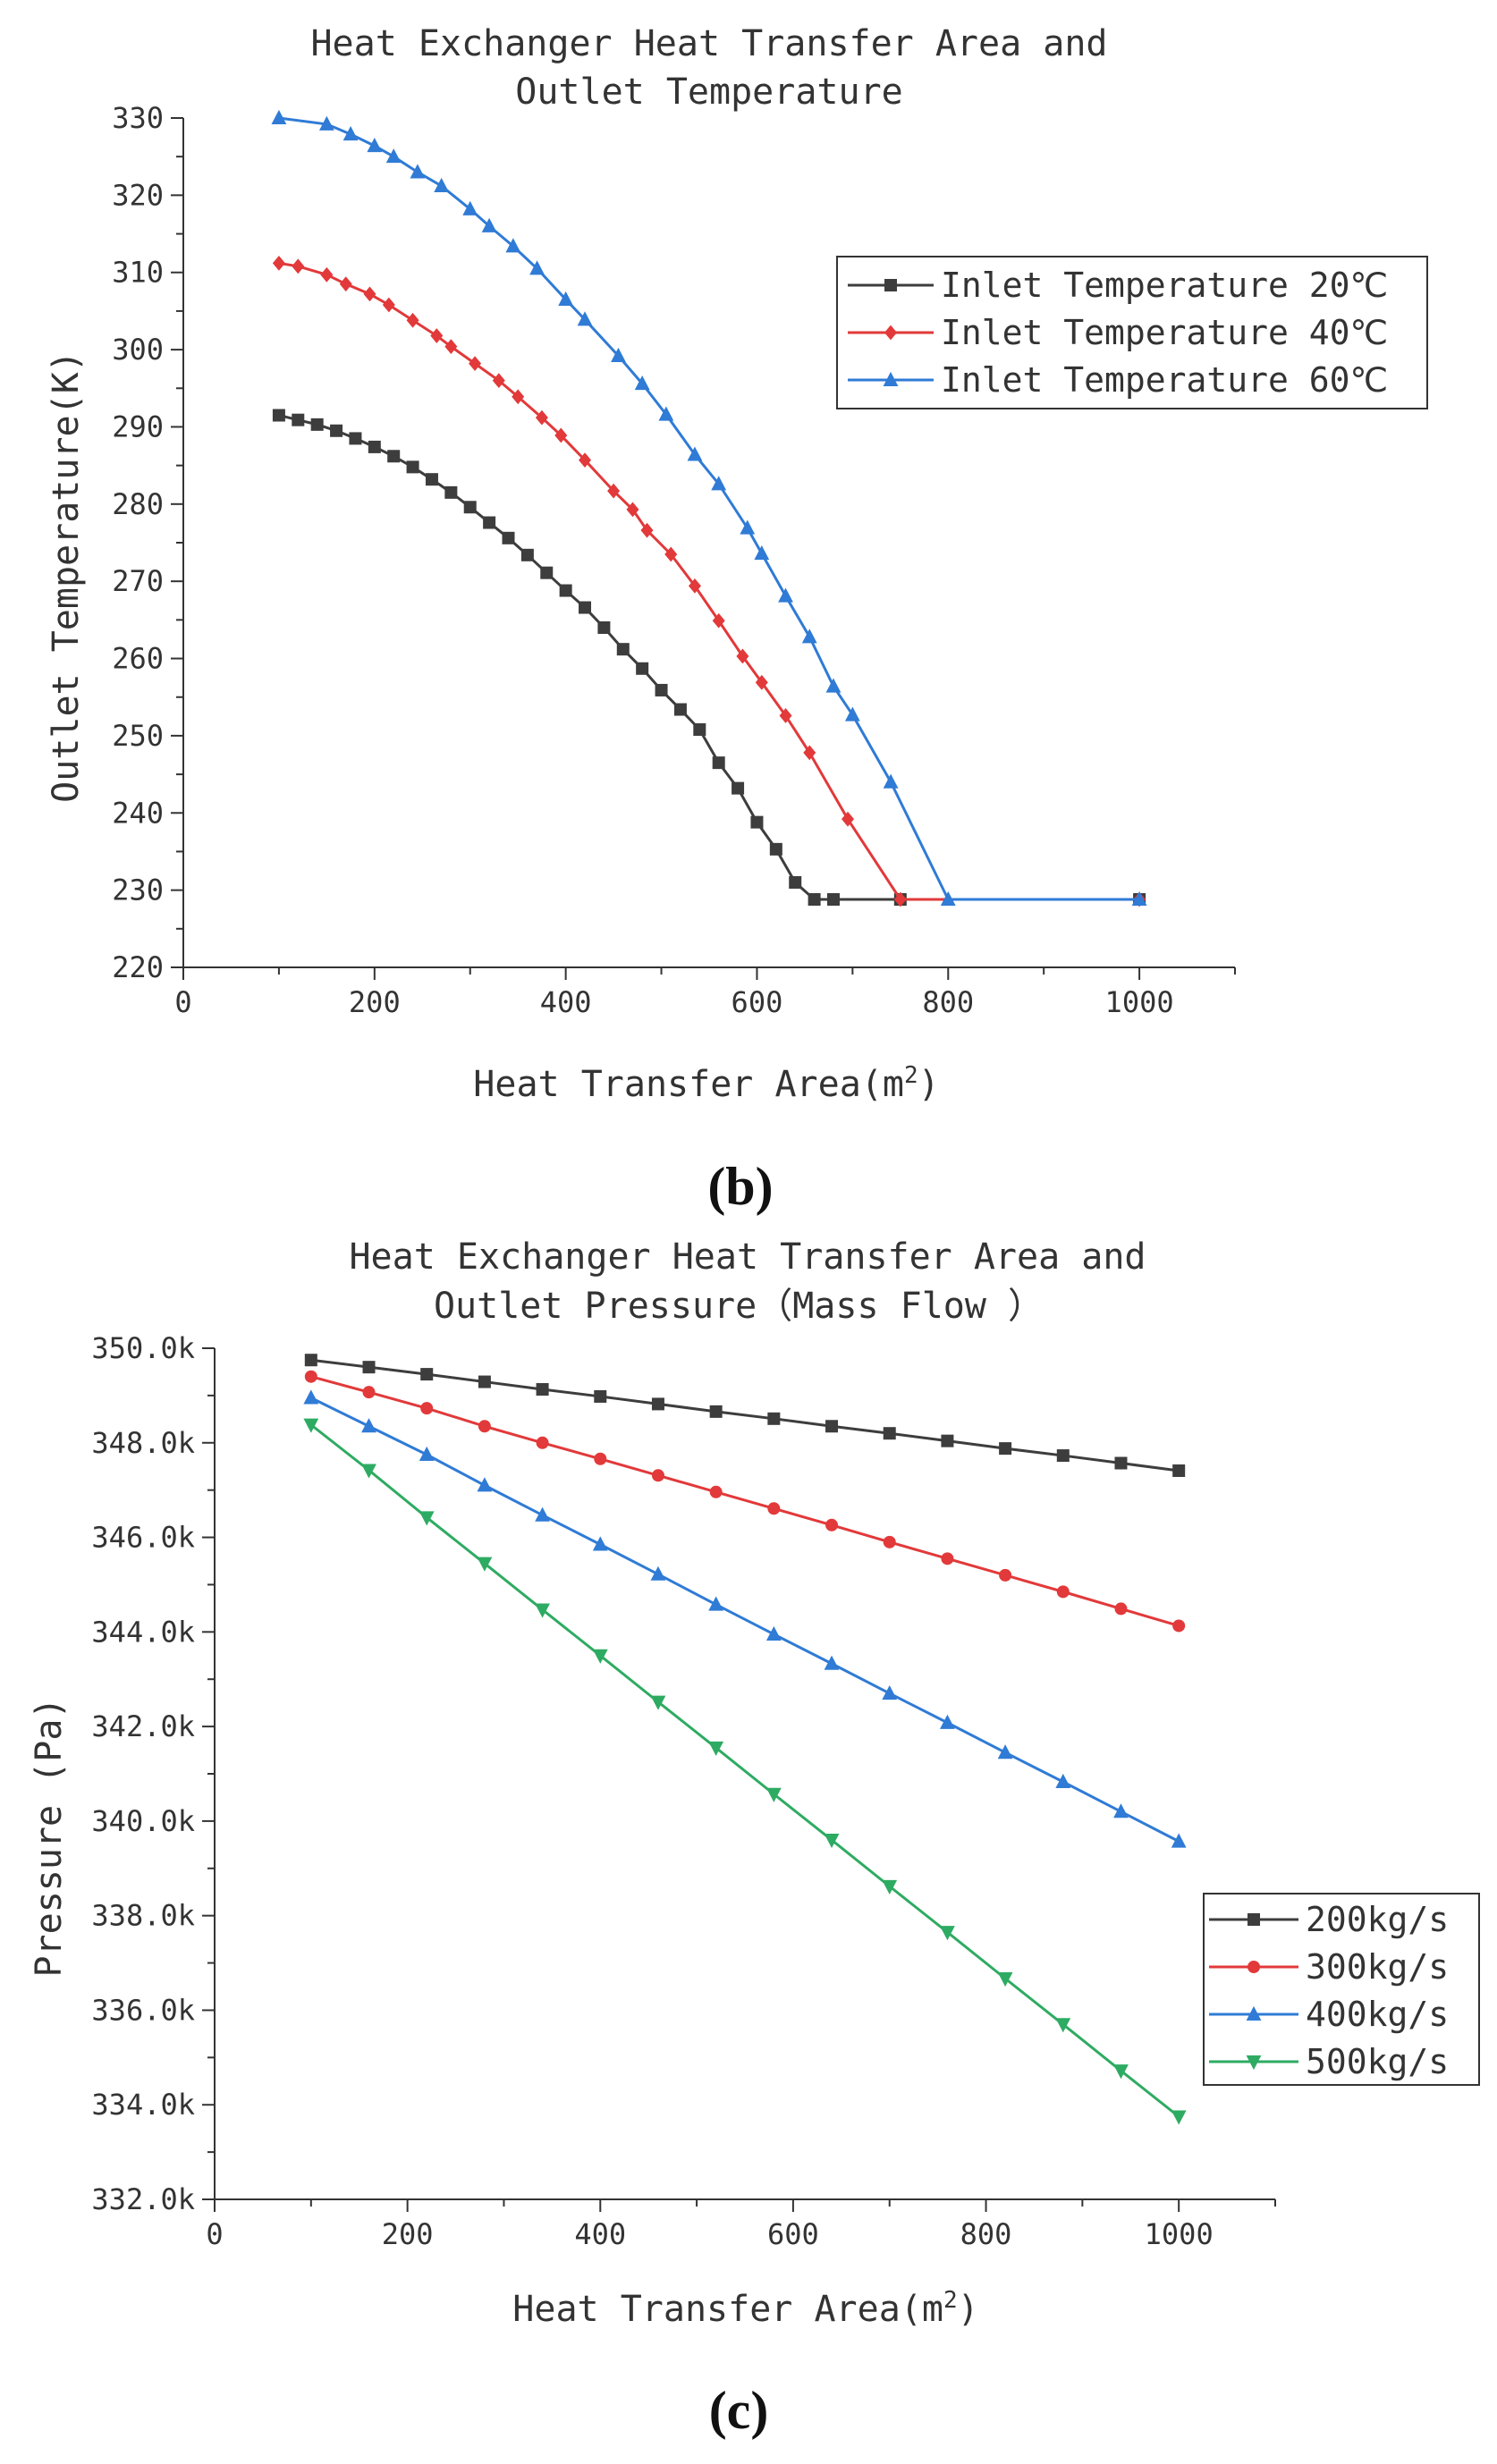  I want to click on chart-c-series-0-line, so click(745, 1415).